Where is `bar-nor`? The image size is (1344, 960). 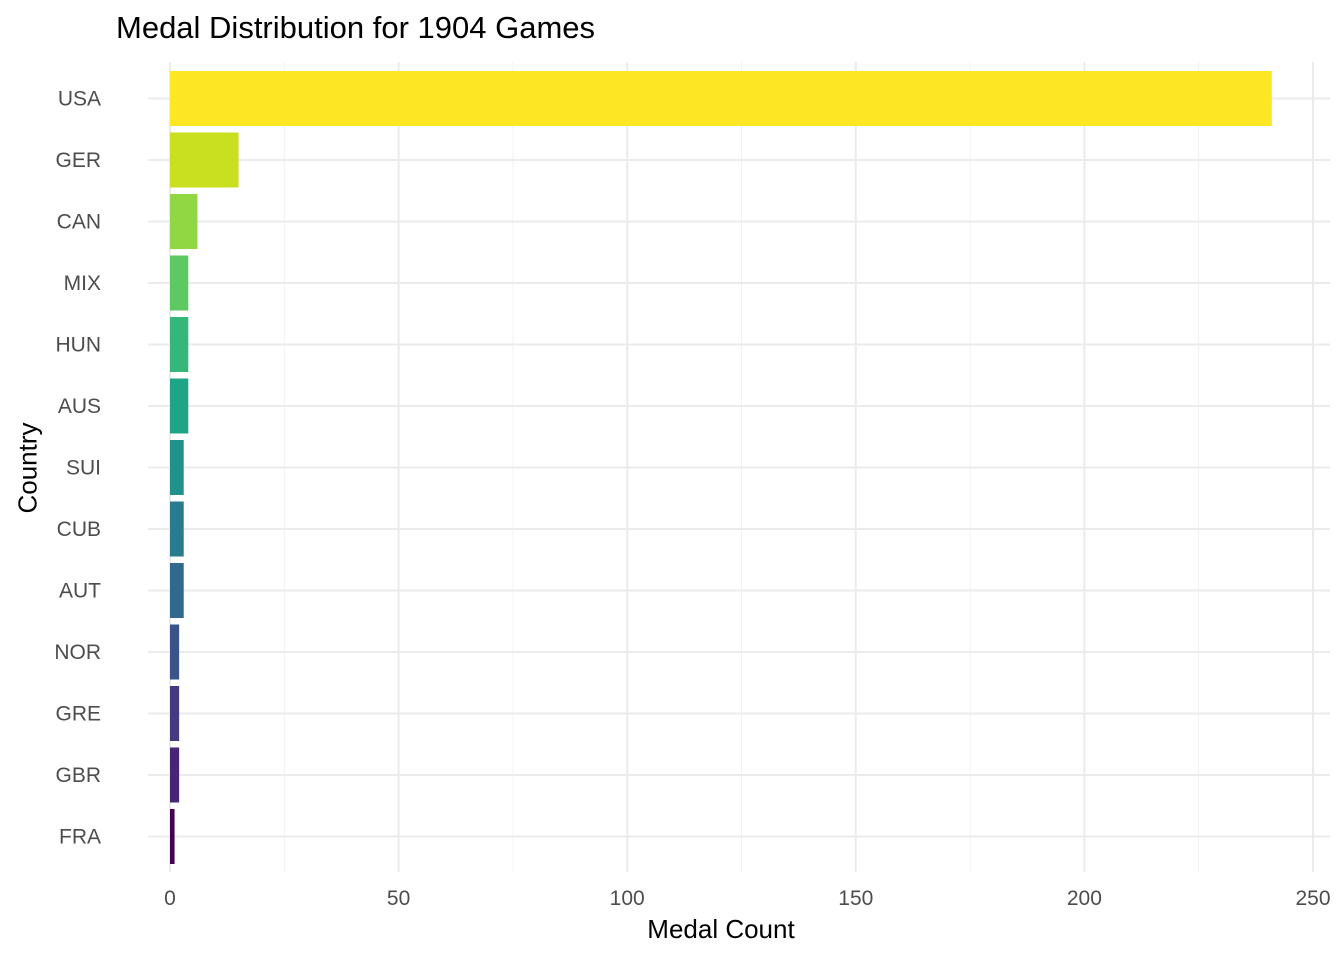
bar-nor is located at coordinates (175, 652).